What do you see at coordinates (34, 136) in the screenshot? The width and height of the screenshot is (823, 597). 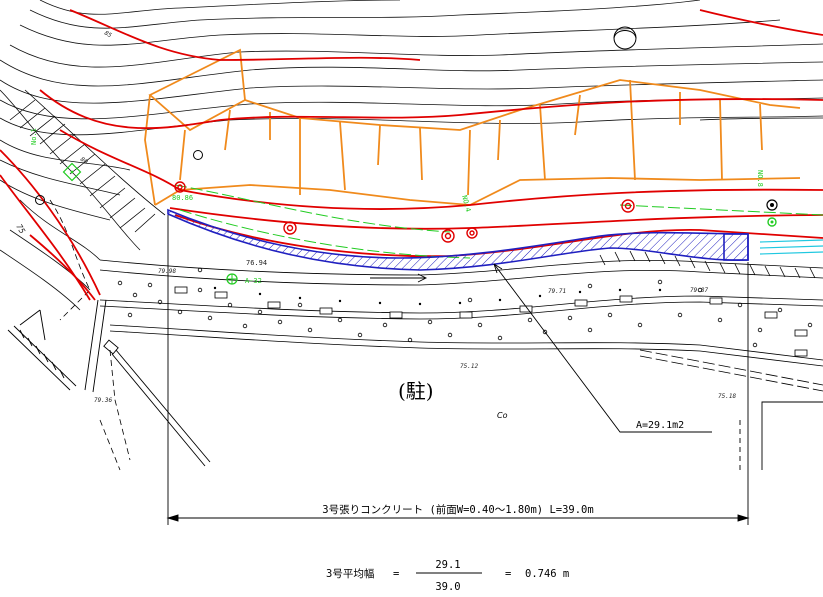 I see `survey-label-no1: No.1` at bounding box center [34, 136].